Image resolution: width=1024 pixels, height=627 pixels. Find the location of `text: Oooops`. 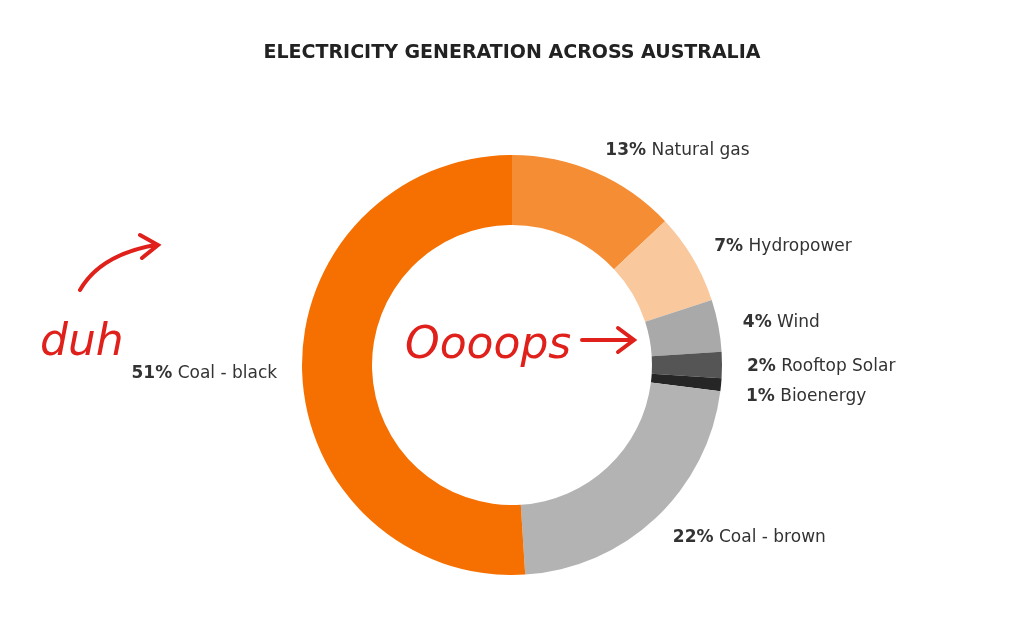

text: Oooops is located at coordinates (488, 342).